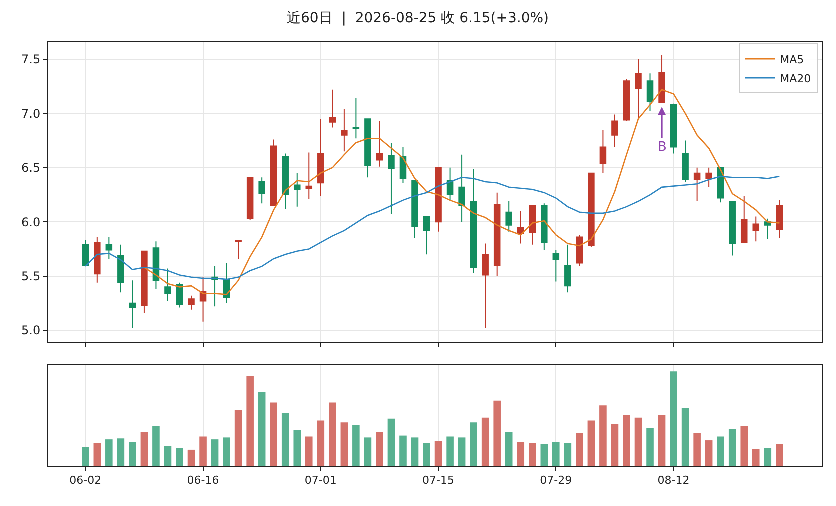 The width and height of the screenshot is (836, 506). I want to click on y-tick-label: 6.0, so click(31, 222).